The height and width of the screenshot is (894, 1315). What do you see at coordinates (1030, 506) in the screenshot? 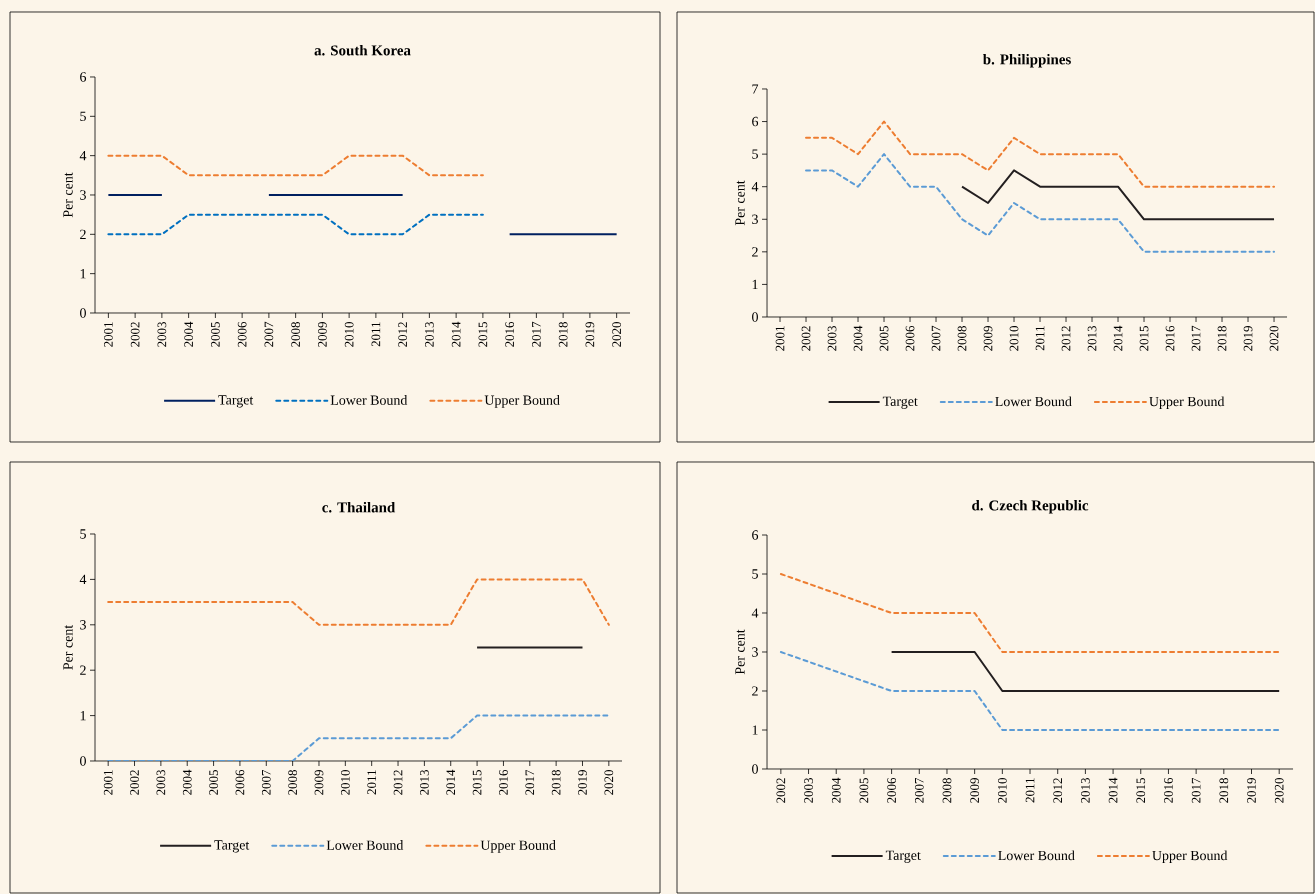
I see `chart-title: d. Czech Republic` at bounding box center [1030, 506].